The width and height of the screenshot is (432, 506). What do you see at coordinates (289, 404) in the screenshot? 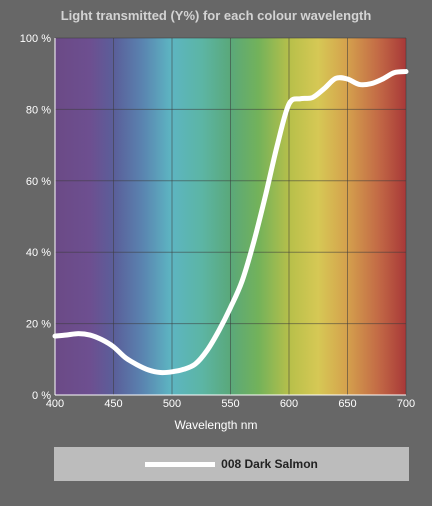
I see `x-tick-label: 600` at bounding box center [289, 404].